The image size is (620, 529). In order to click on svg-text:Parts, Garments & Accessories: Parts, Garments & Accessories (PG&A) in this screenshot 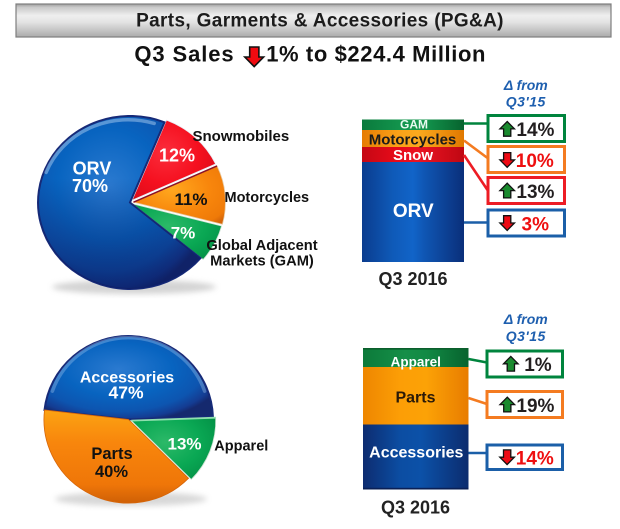, I will do `click(320, 20)`.